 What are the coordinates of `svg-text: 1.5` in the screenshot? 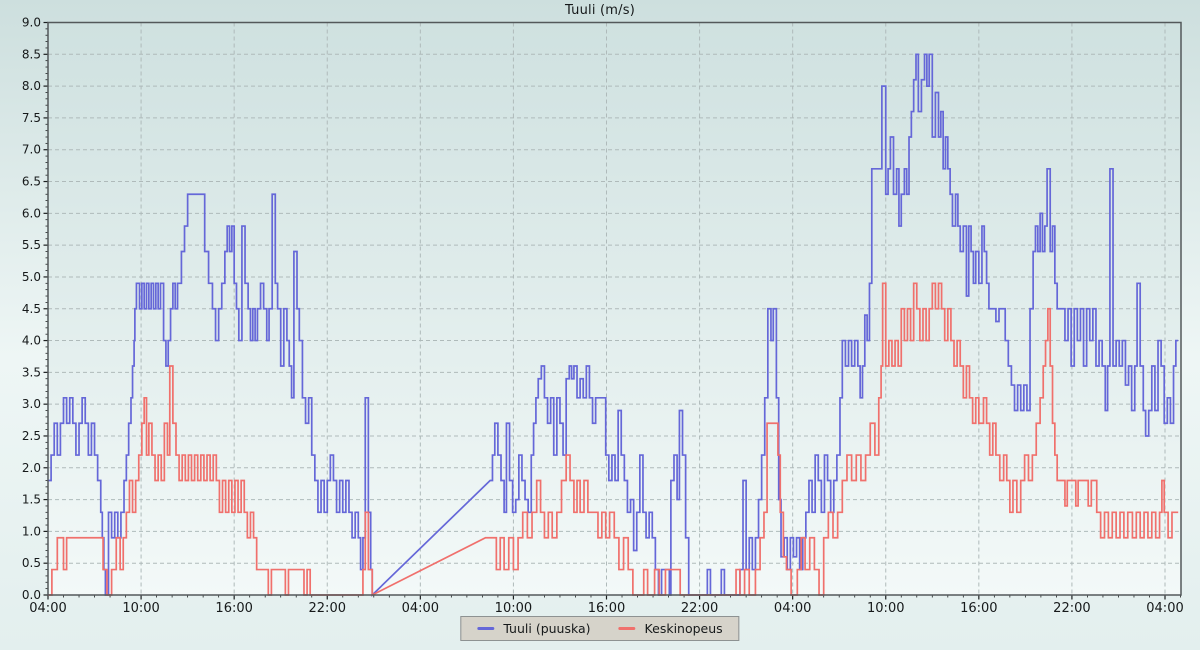 It's located at (31, 500).